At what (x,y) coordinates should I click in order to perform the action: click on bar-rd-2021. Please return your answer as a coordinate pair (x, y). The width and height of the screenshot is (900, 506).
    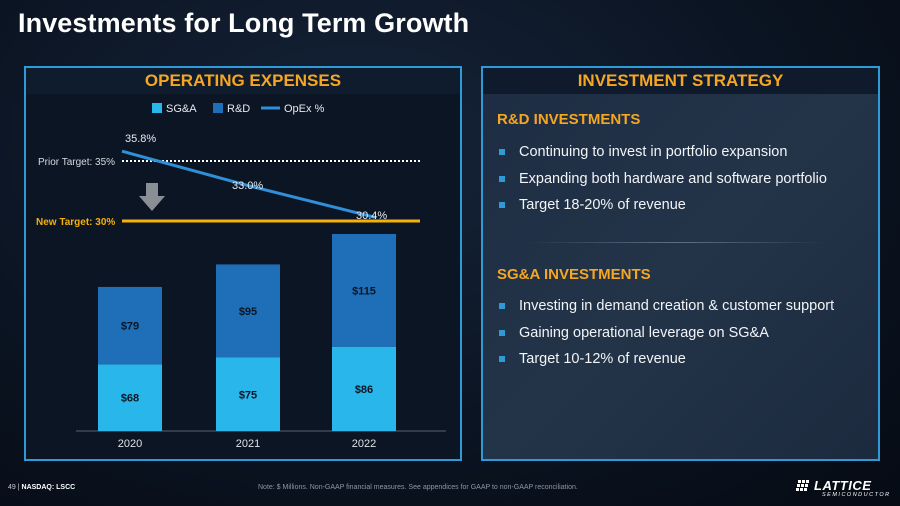
    Looking at the image, I should click on (248, 311).